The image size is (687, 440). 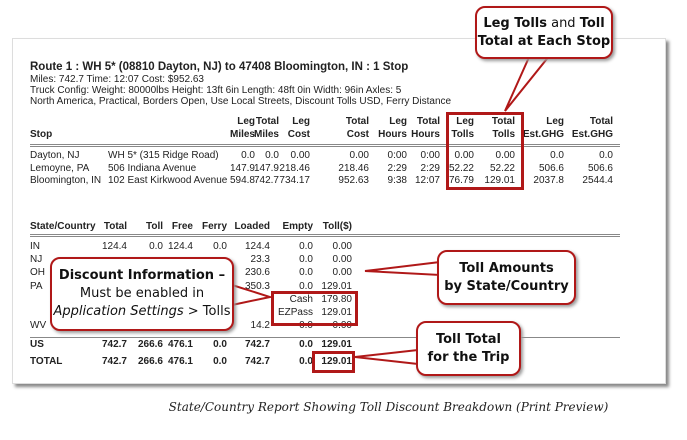 I want to click on states-row-cell: 23.3, so click(x=260, y=260).